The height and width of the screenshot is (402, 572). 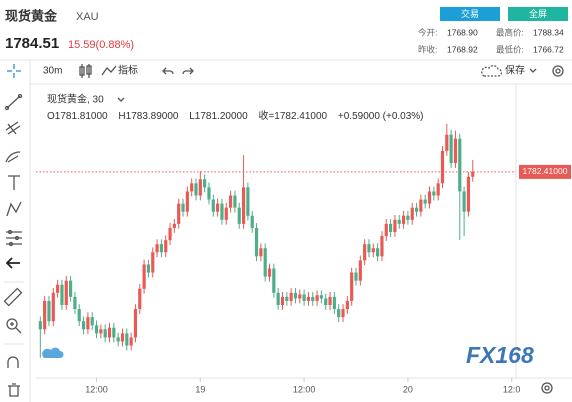 What do you see at coordinates (53, 353) in the screenshot?
I see `cloud-badge` at bounding box center [53, 353].